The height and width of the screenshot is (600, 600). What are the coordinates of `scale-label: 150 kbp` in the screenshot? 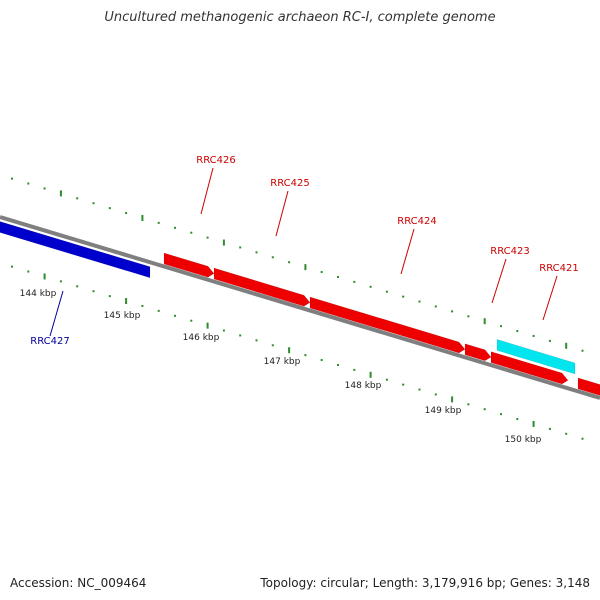 It's located at (523, 440).